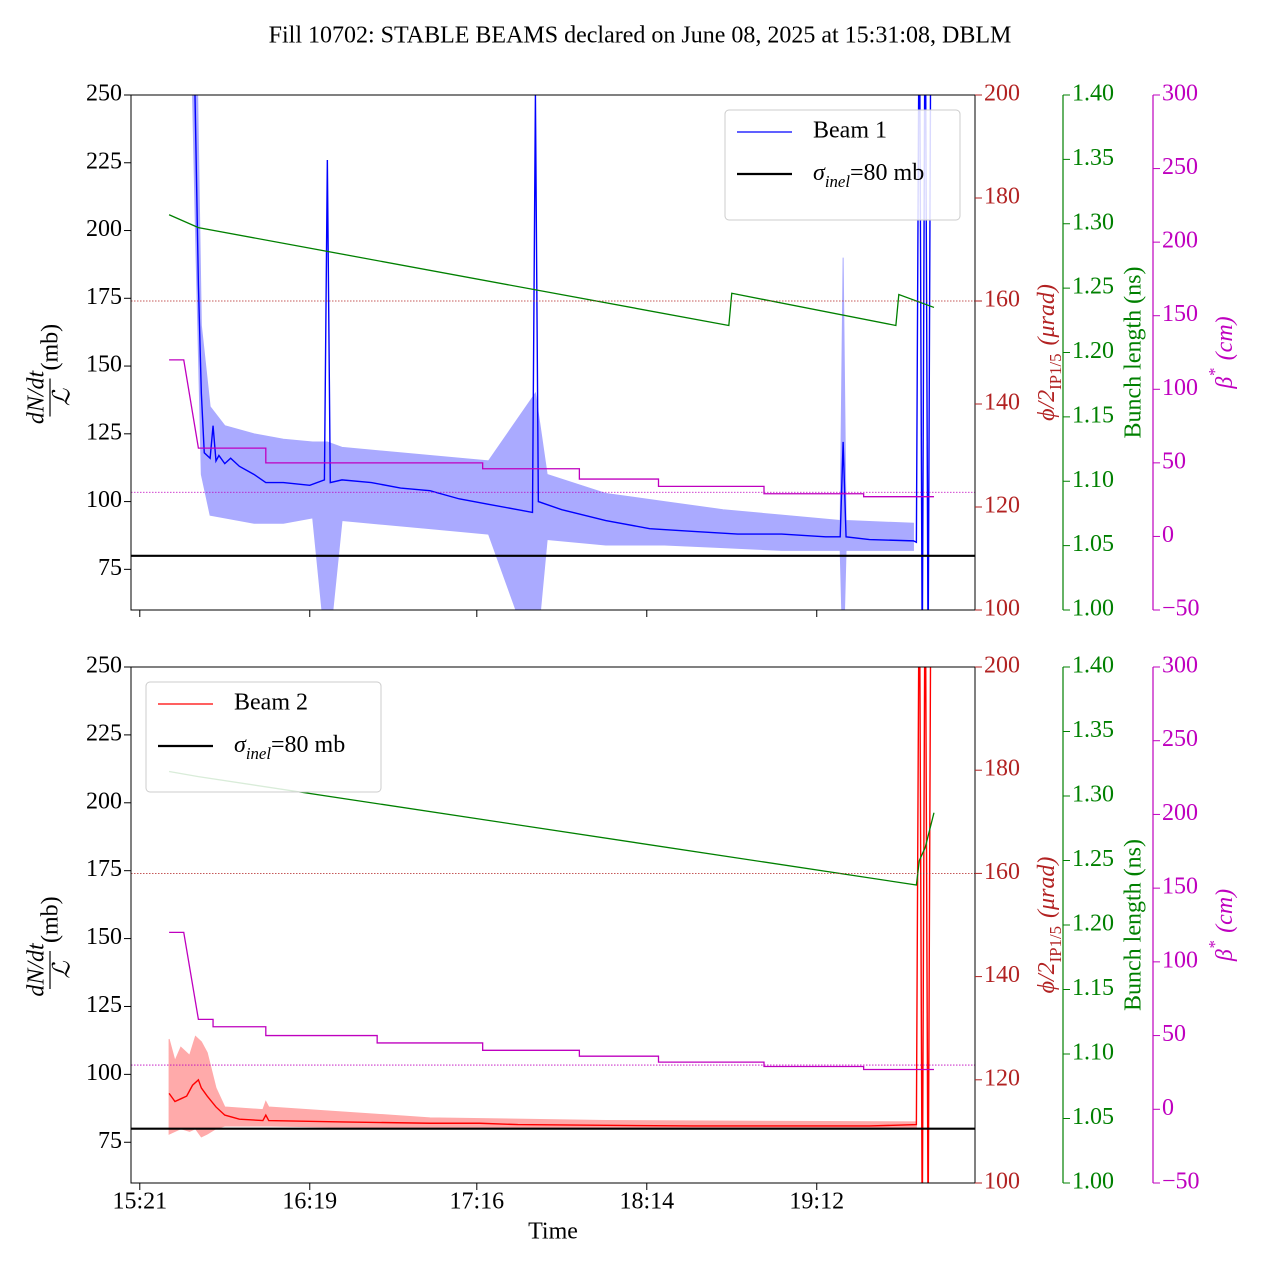  Describe the element at coordinates (1093, 158) in the screenshot. I see `y3-tick-label: 1.35` at that location.